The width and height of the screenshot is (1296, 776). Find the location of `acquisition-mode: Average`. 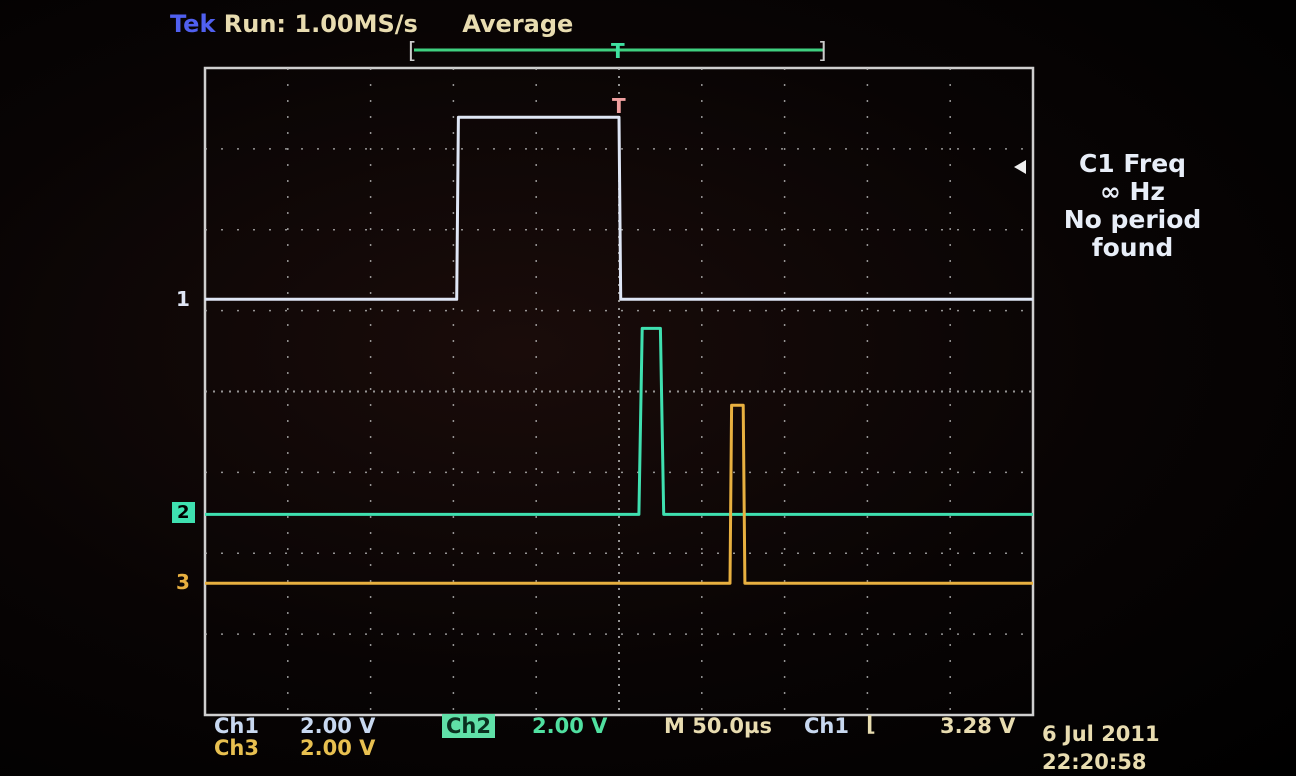

acquisition-mode: Average is located at coordinates (518, 24).